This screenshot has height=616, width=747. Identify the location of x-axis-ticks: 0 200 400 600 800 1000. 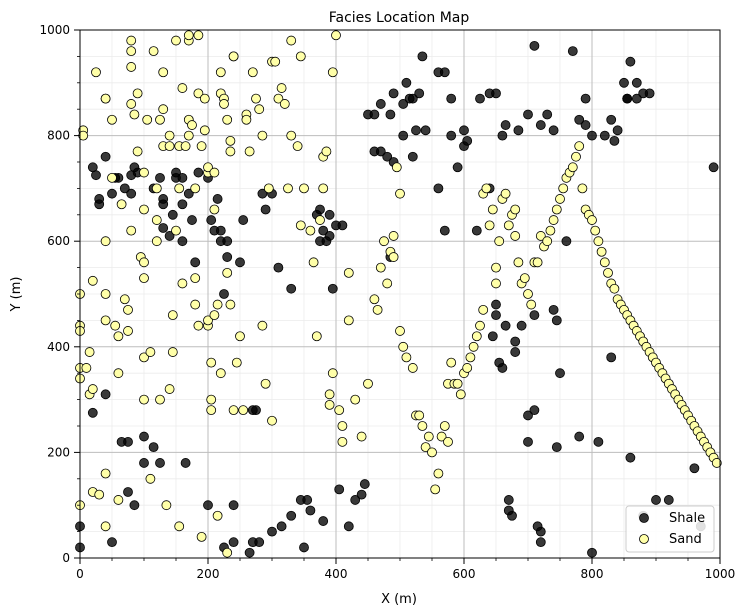
(405, 569).